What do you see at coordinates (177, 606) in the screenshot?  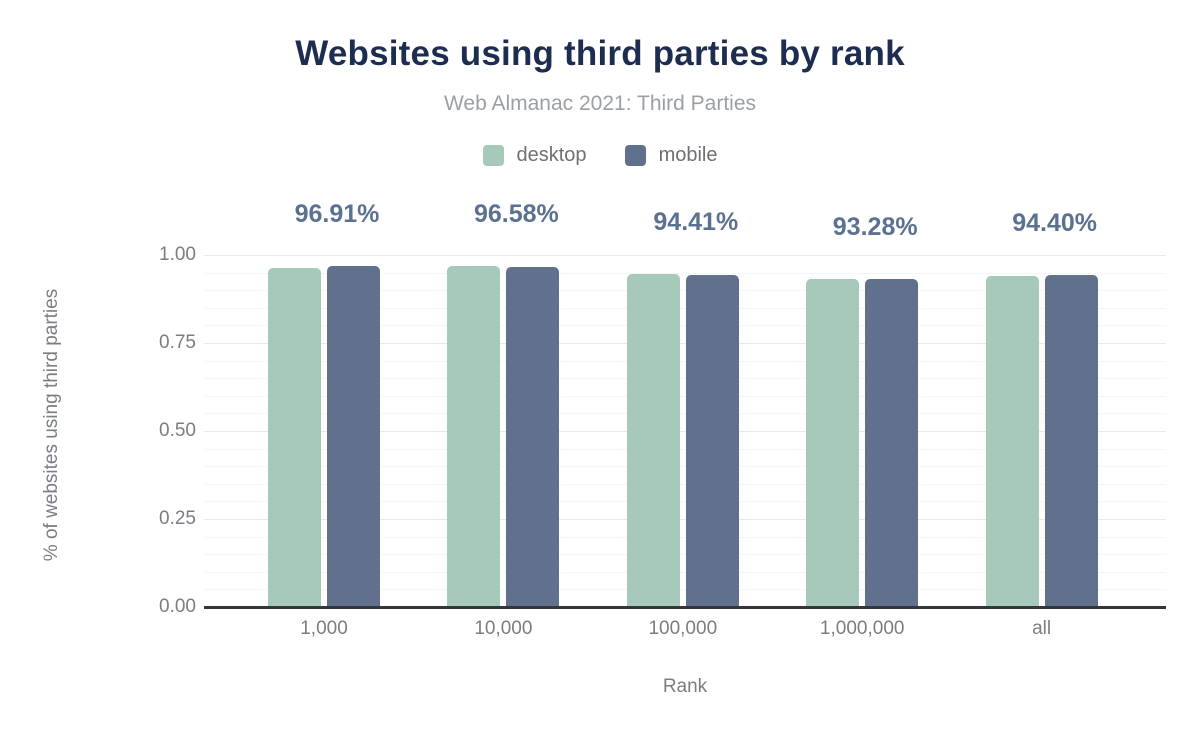 I see `y-tick-label: 0.00` at bounding box center [177, 606].